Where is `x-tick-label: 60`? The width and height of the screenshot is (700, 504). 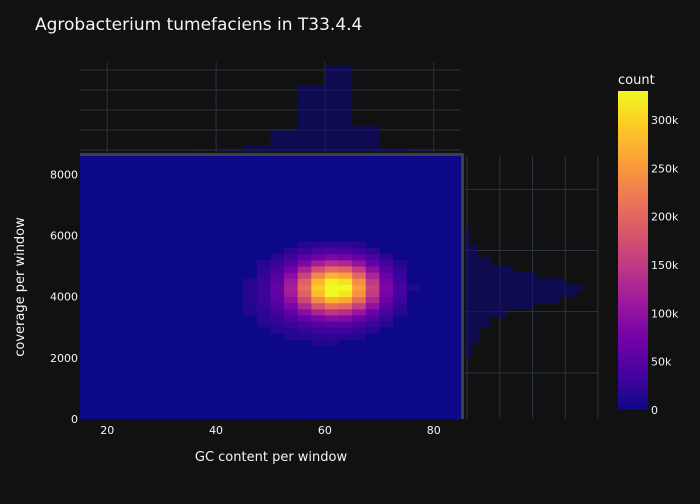 x-tick-label: 60 is located at coordinates (325, 430).